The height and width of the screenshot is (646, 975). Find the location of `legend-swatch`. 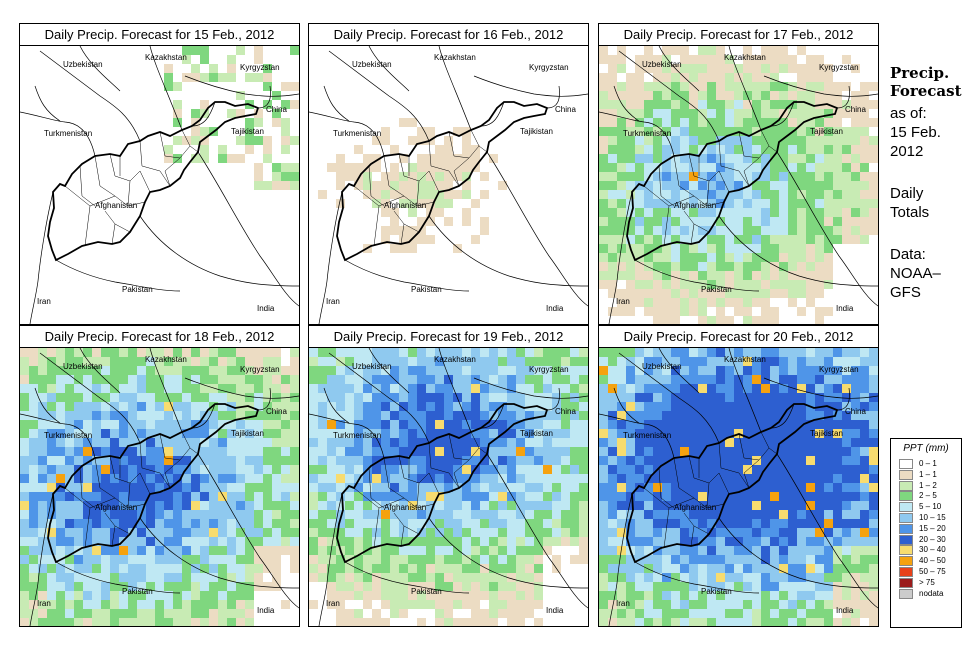

legend-swatch is located at coordinates (906, 561).